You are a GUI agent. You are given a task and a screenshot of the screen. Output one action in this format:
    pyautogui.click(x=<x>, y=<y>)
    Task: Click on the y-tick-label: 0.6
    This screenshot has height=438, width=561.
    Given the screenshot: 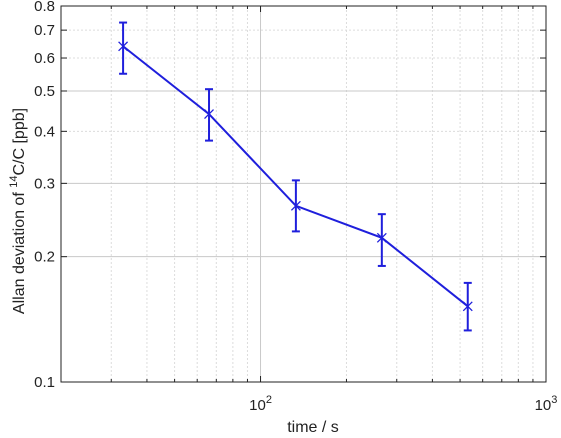 What is the action you would take?
    pyautogui.click(x=44, y=58)
    